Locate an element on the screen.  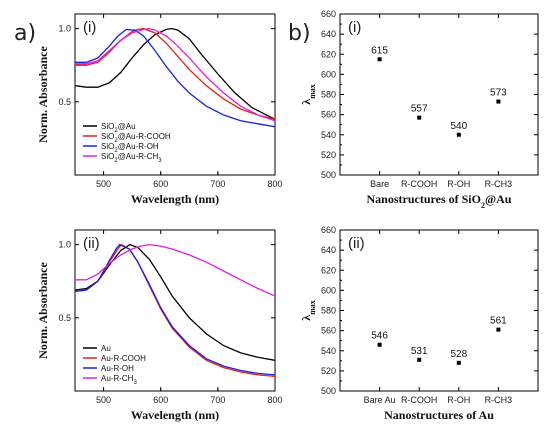
legend-label-1: SiO2@Au-R-COOH is located at coordinates (136, 138).